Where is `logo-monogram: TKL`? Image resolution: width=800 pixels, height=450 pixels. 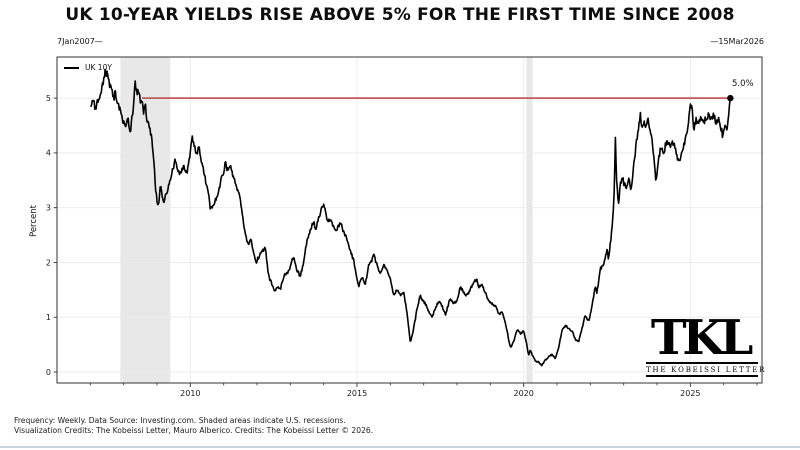 logo-monogram: TKL is located at coordinates (702, 338).